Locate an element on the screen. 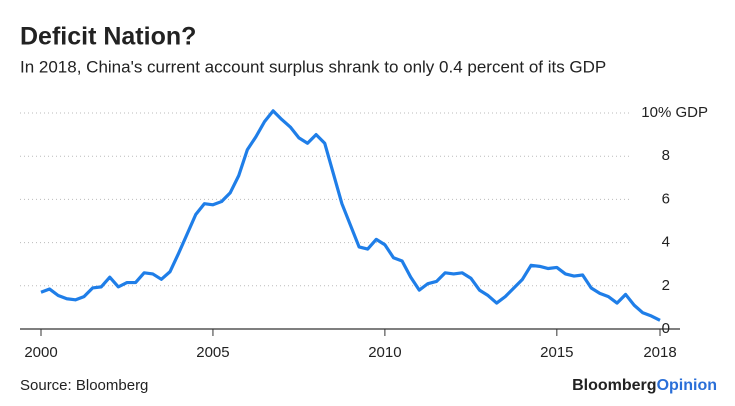  y-tick-label: 6 is located at coordinates (666, 198).